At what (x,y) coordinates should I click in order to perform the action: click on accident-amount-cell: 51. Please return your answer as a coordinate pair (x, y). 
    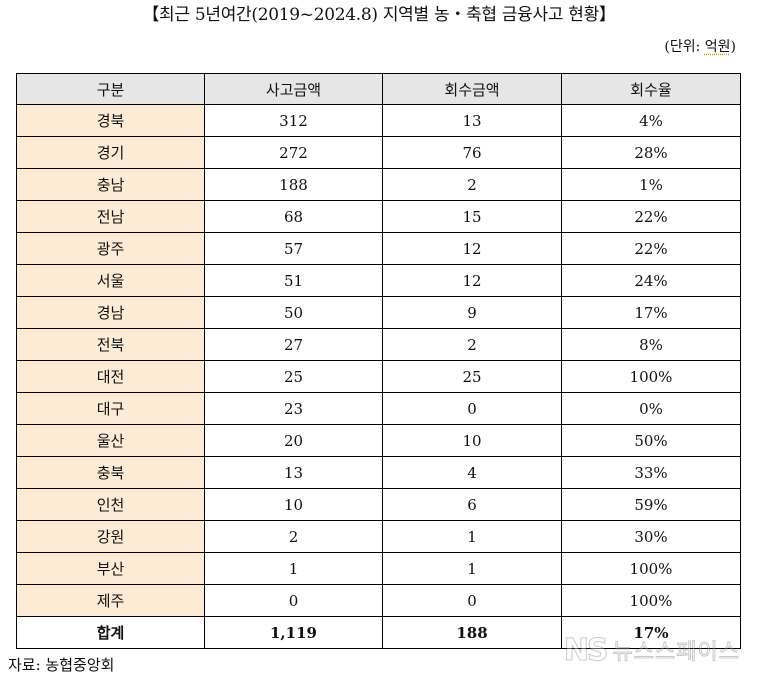
    Looking at the image, I should click on (293, 280).